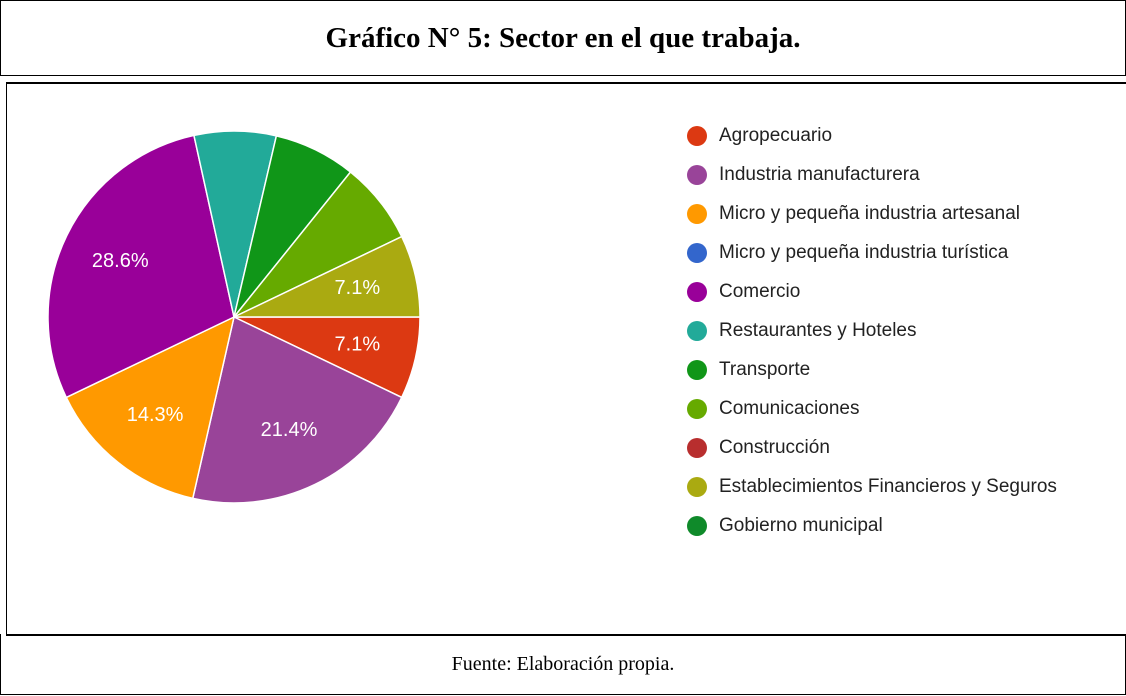  What do you see at coordinates (902, 526) in the screenshot?
I see `legend-item: Gobierno municipal` at bounding box center [902, 526].